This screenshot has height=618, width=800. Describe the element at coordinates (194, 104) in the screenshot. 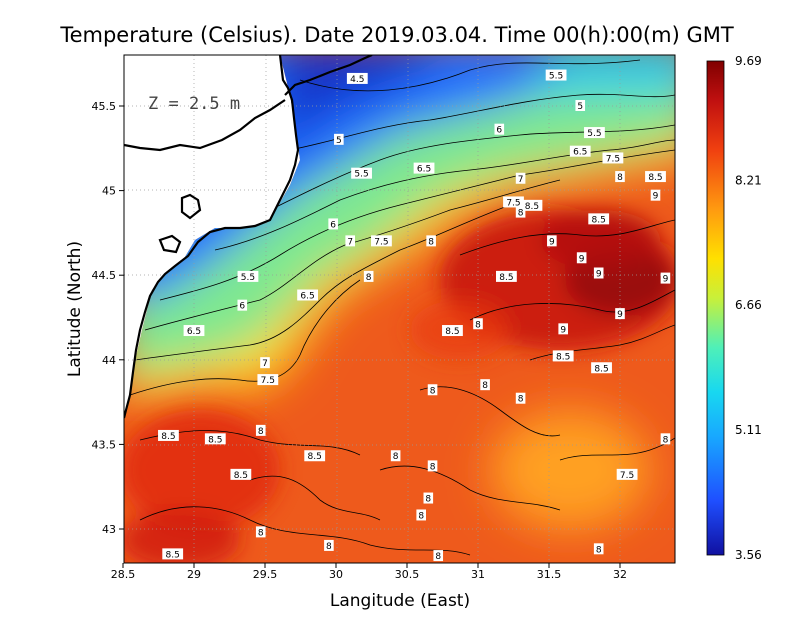

I see `depth-annotation: Z = 2.5 m` at that location.